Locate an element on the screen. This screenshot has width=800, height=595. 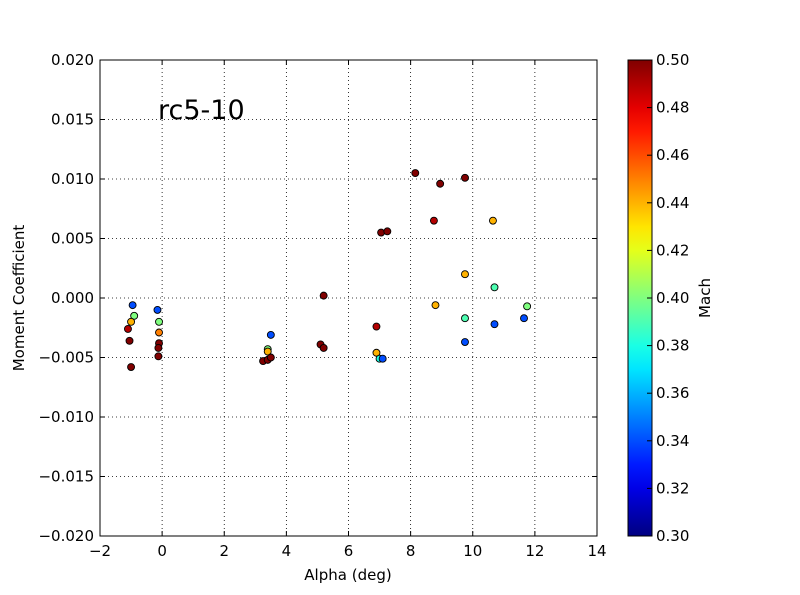
y-axis-label: Moment Coefficient is located at coordinates (19, 298).